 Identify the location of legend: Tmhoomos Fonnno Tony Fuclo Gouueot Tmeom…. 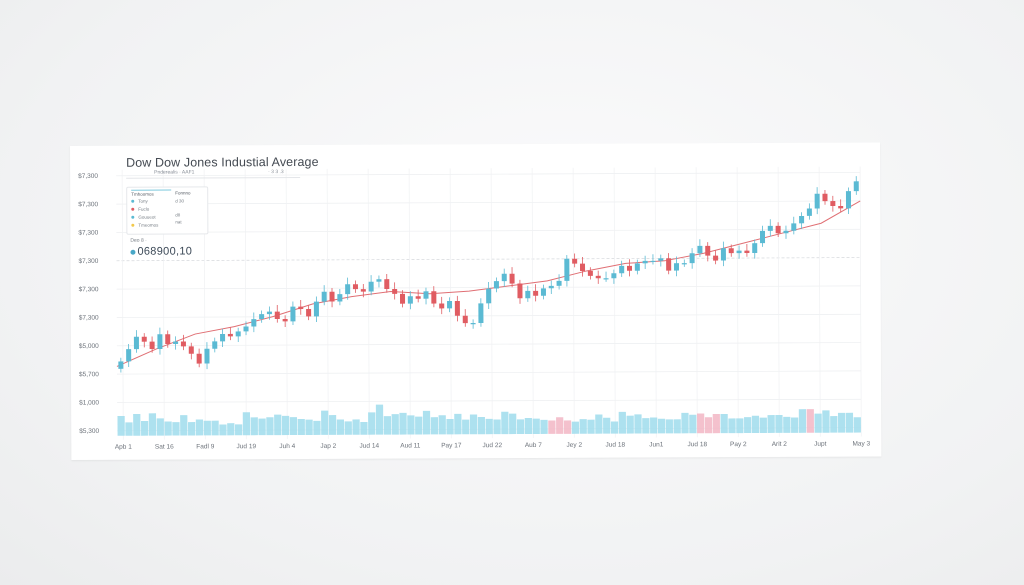
(167, 210).